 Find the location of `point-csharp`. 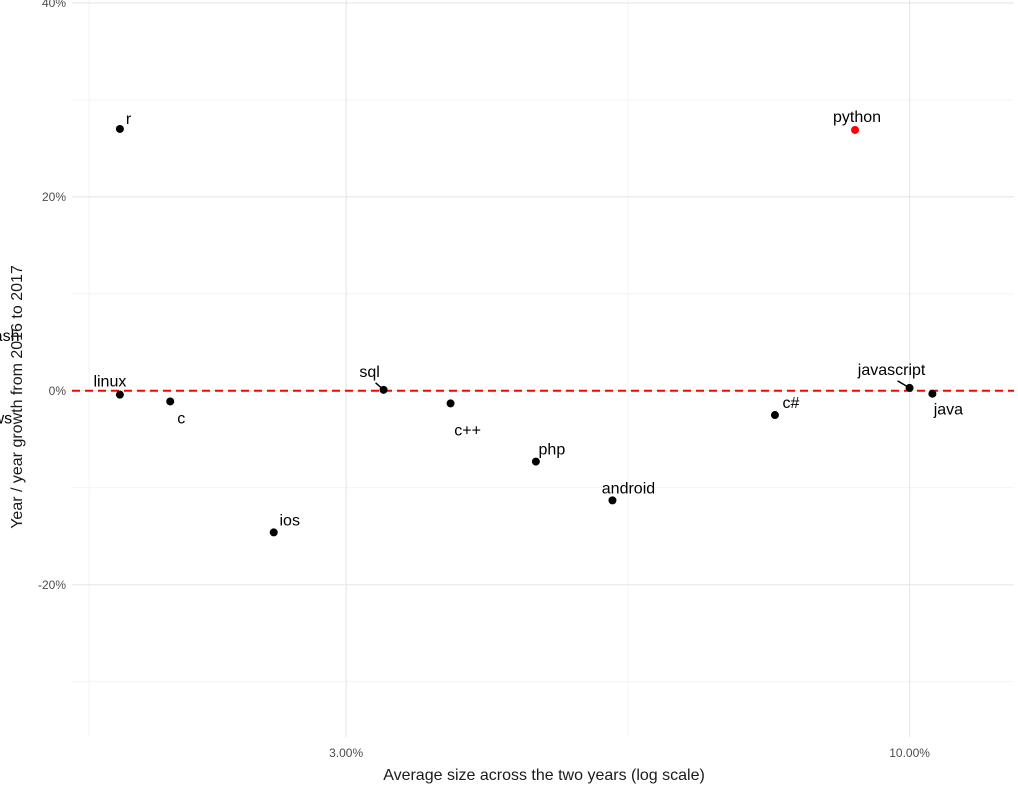

point-csharp is located at coordinates (774, 415).